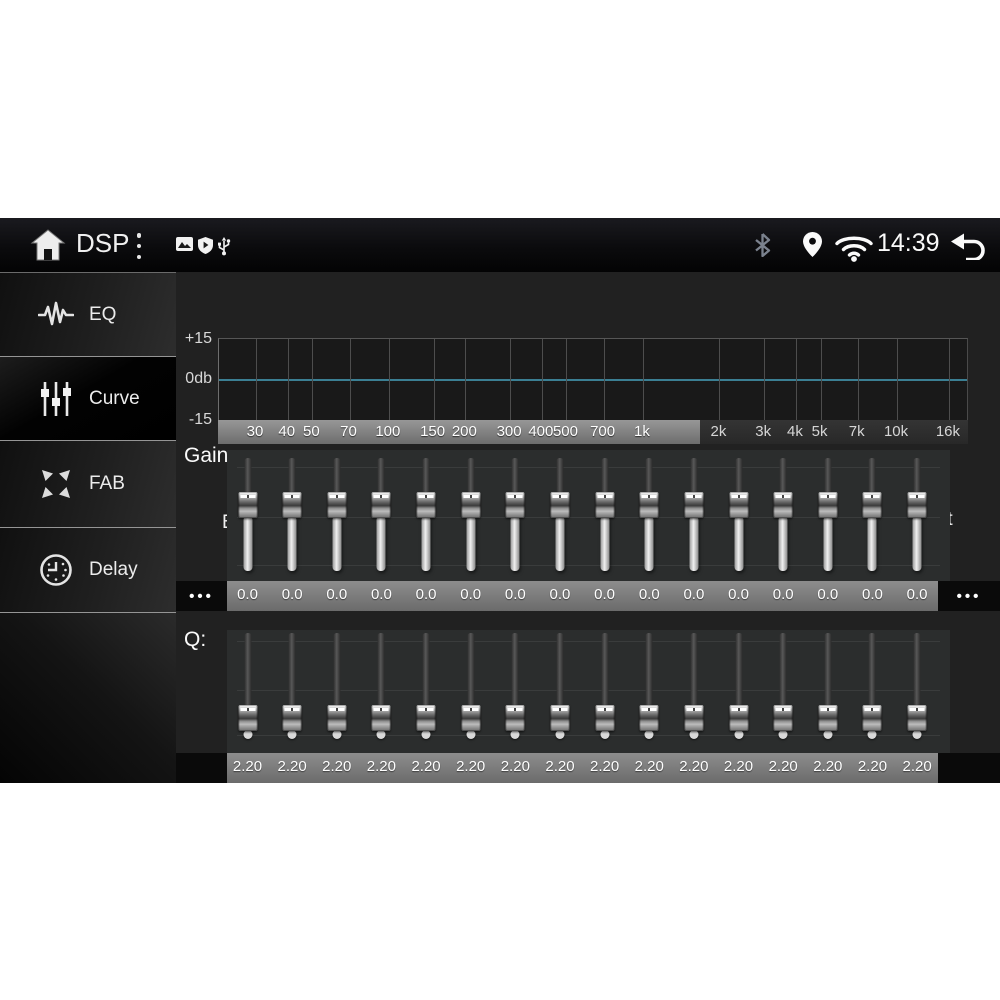  I want to click on gain-value-band-5: 0.0, so click(426, 594).